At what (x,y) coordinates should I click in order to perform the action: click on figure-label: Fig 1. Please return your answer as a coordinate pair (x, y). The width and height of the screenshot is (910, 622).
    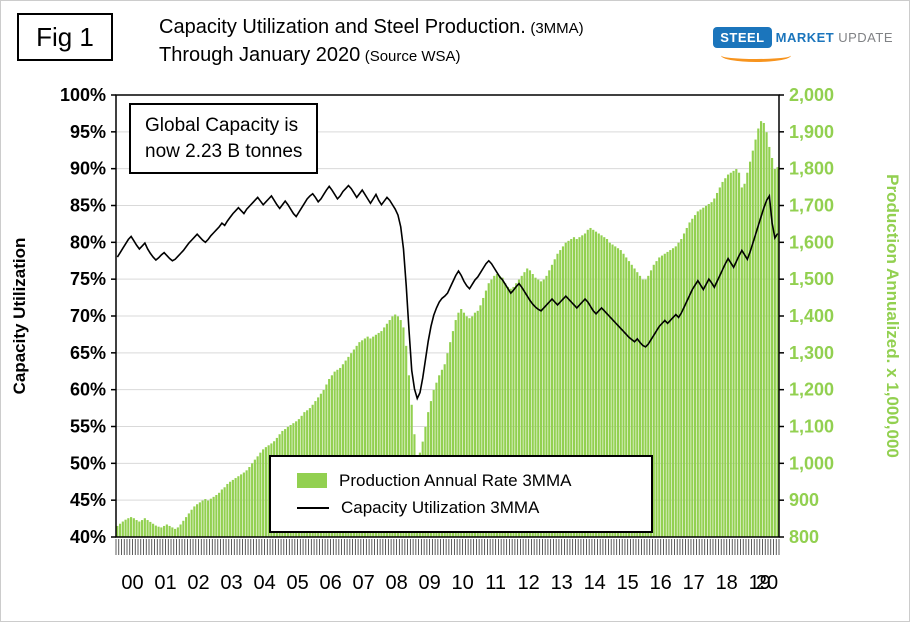
    Looking at the image, I should click on (65, 36).